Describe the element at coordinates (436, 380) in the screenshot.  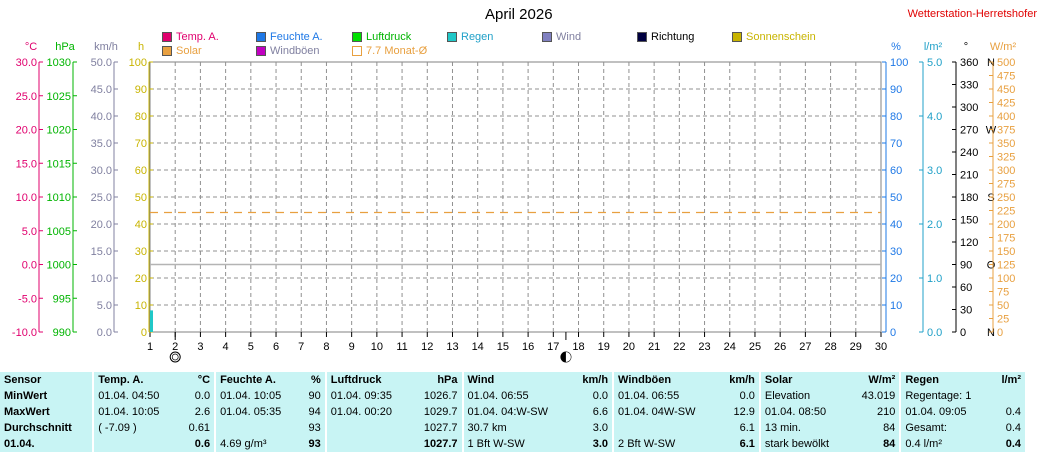
I see `column-unit: hPa` at that location.